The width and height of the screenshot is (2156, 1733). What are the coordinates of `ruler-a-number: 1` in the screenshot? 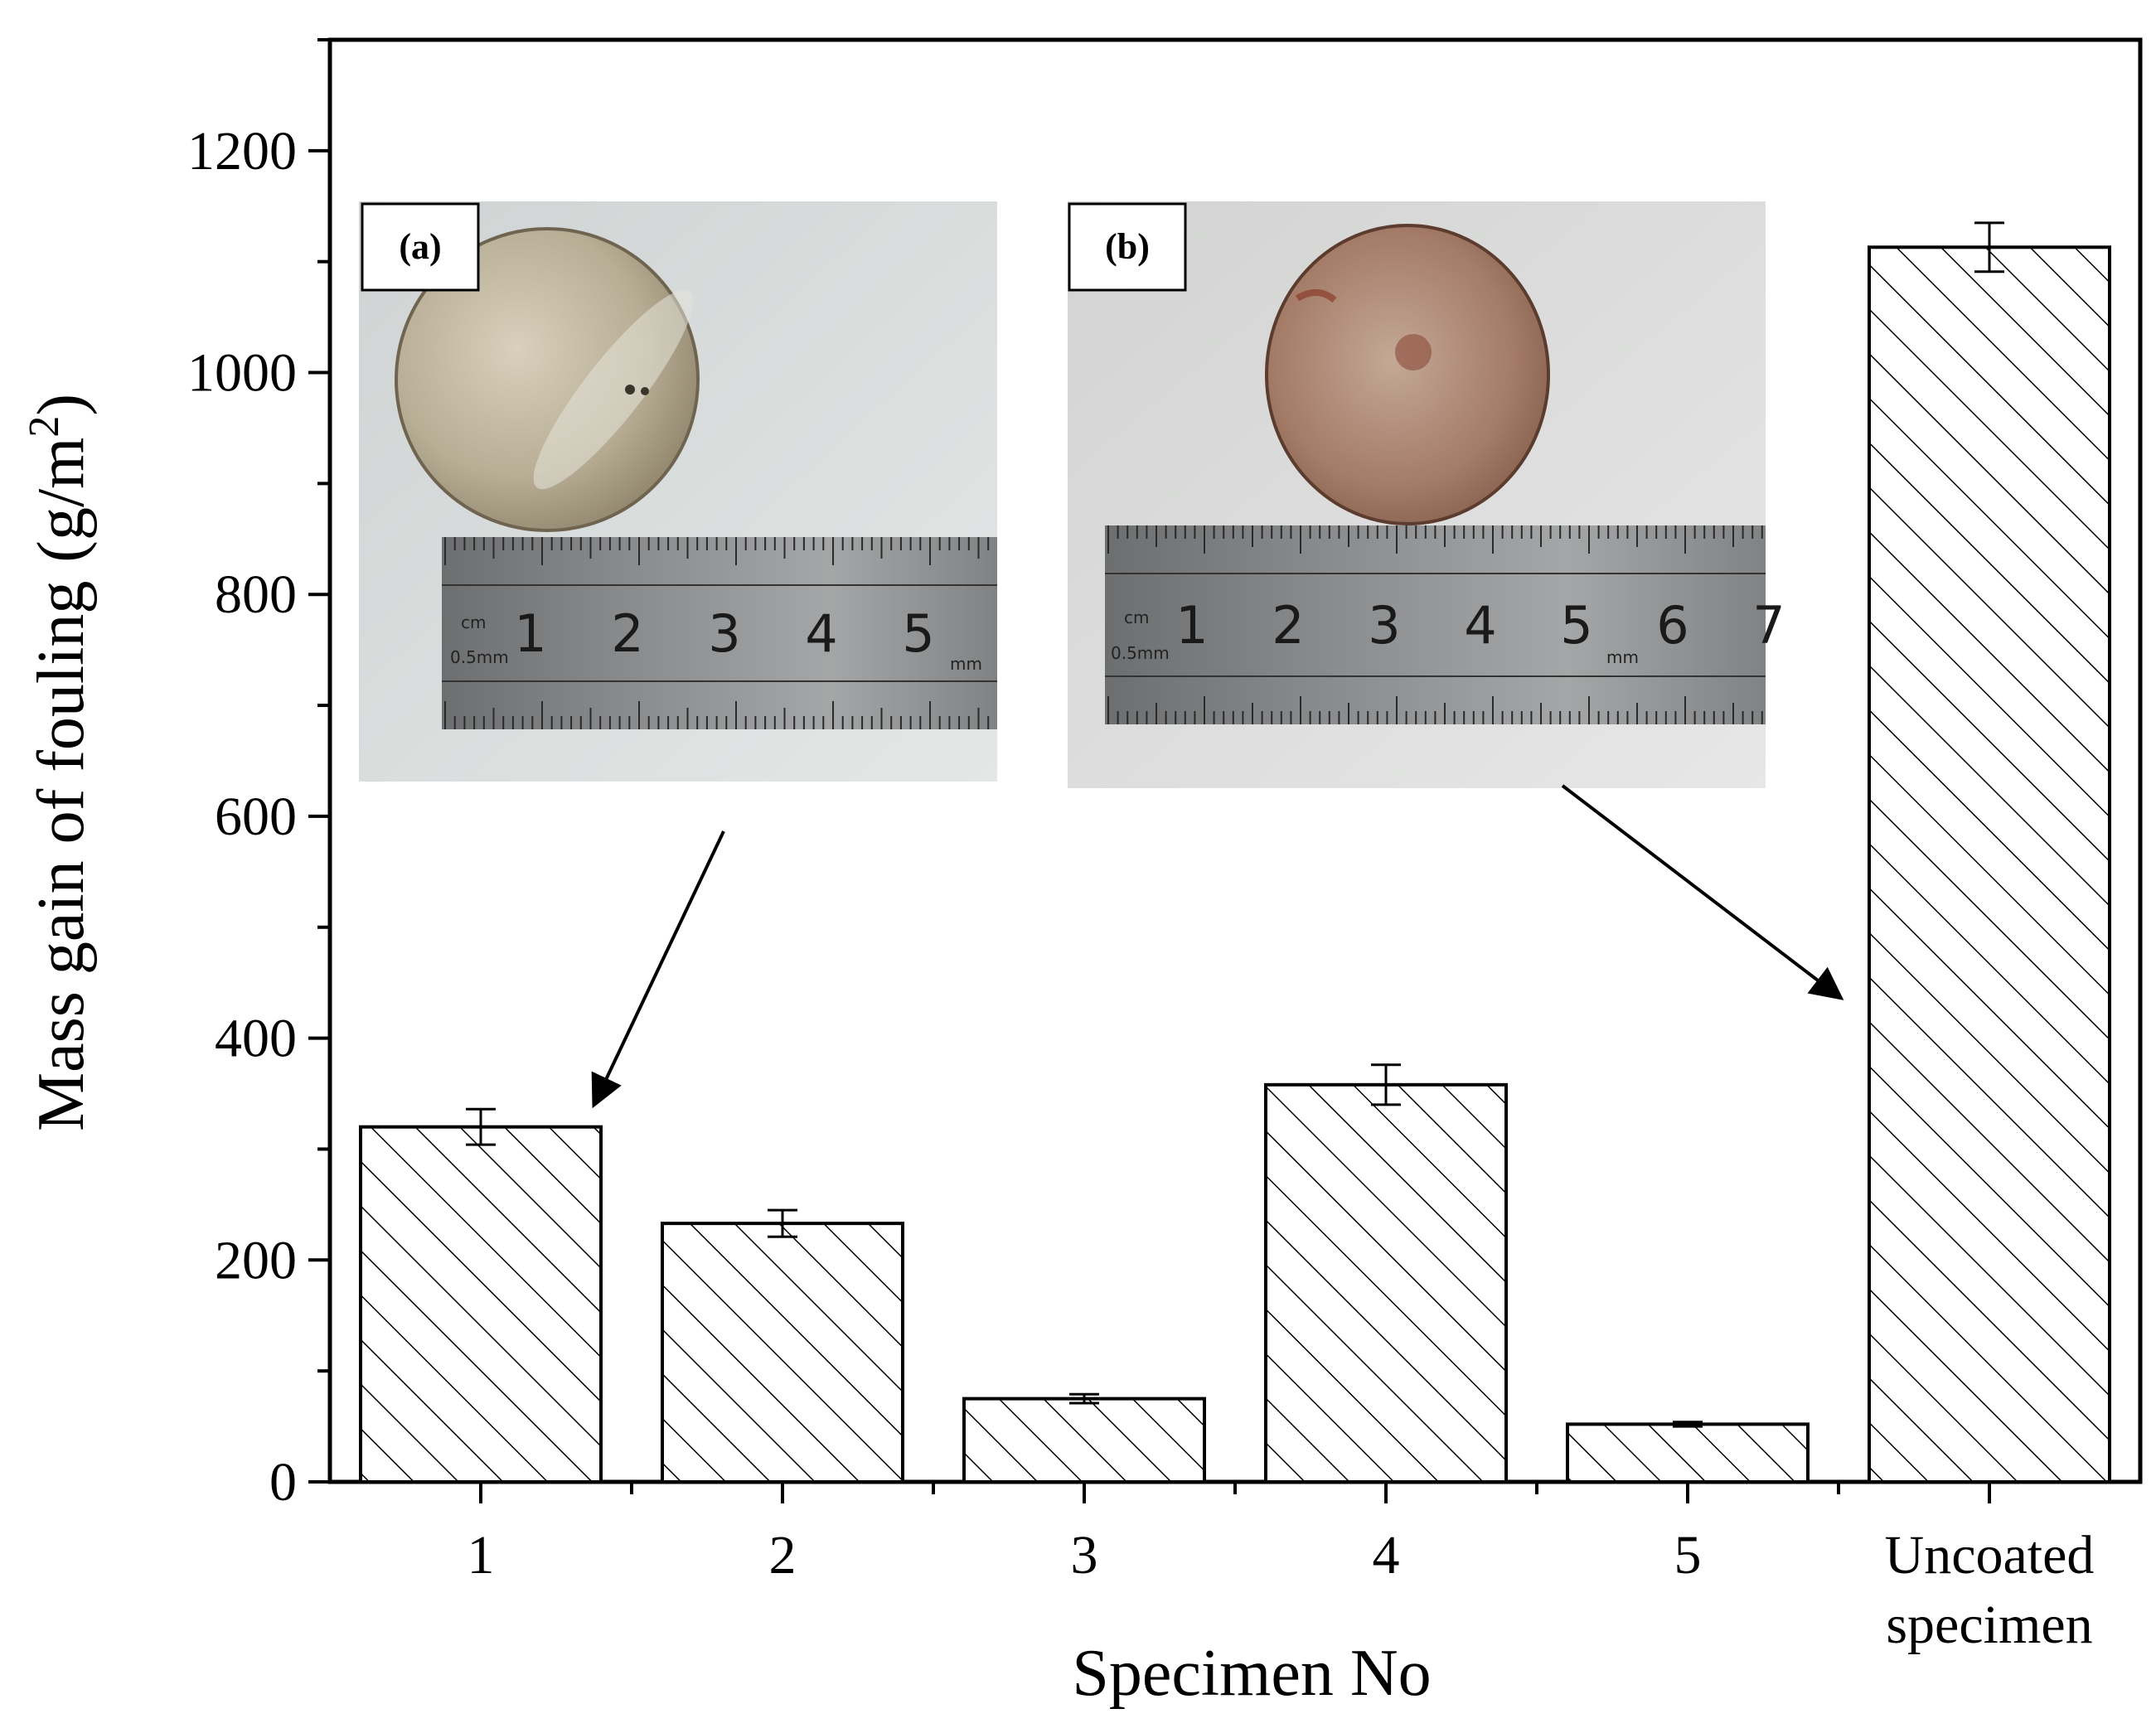 It's located at (530, 633).